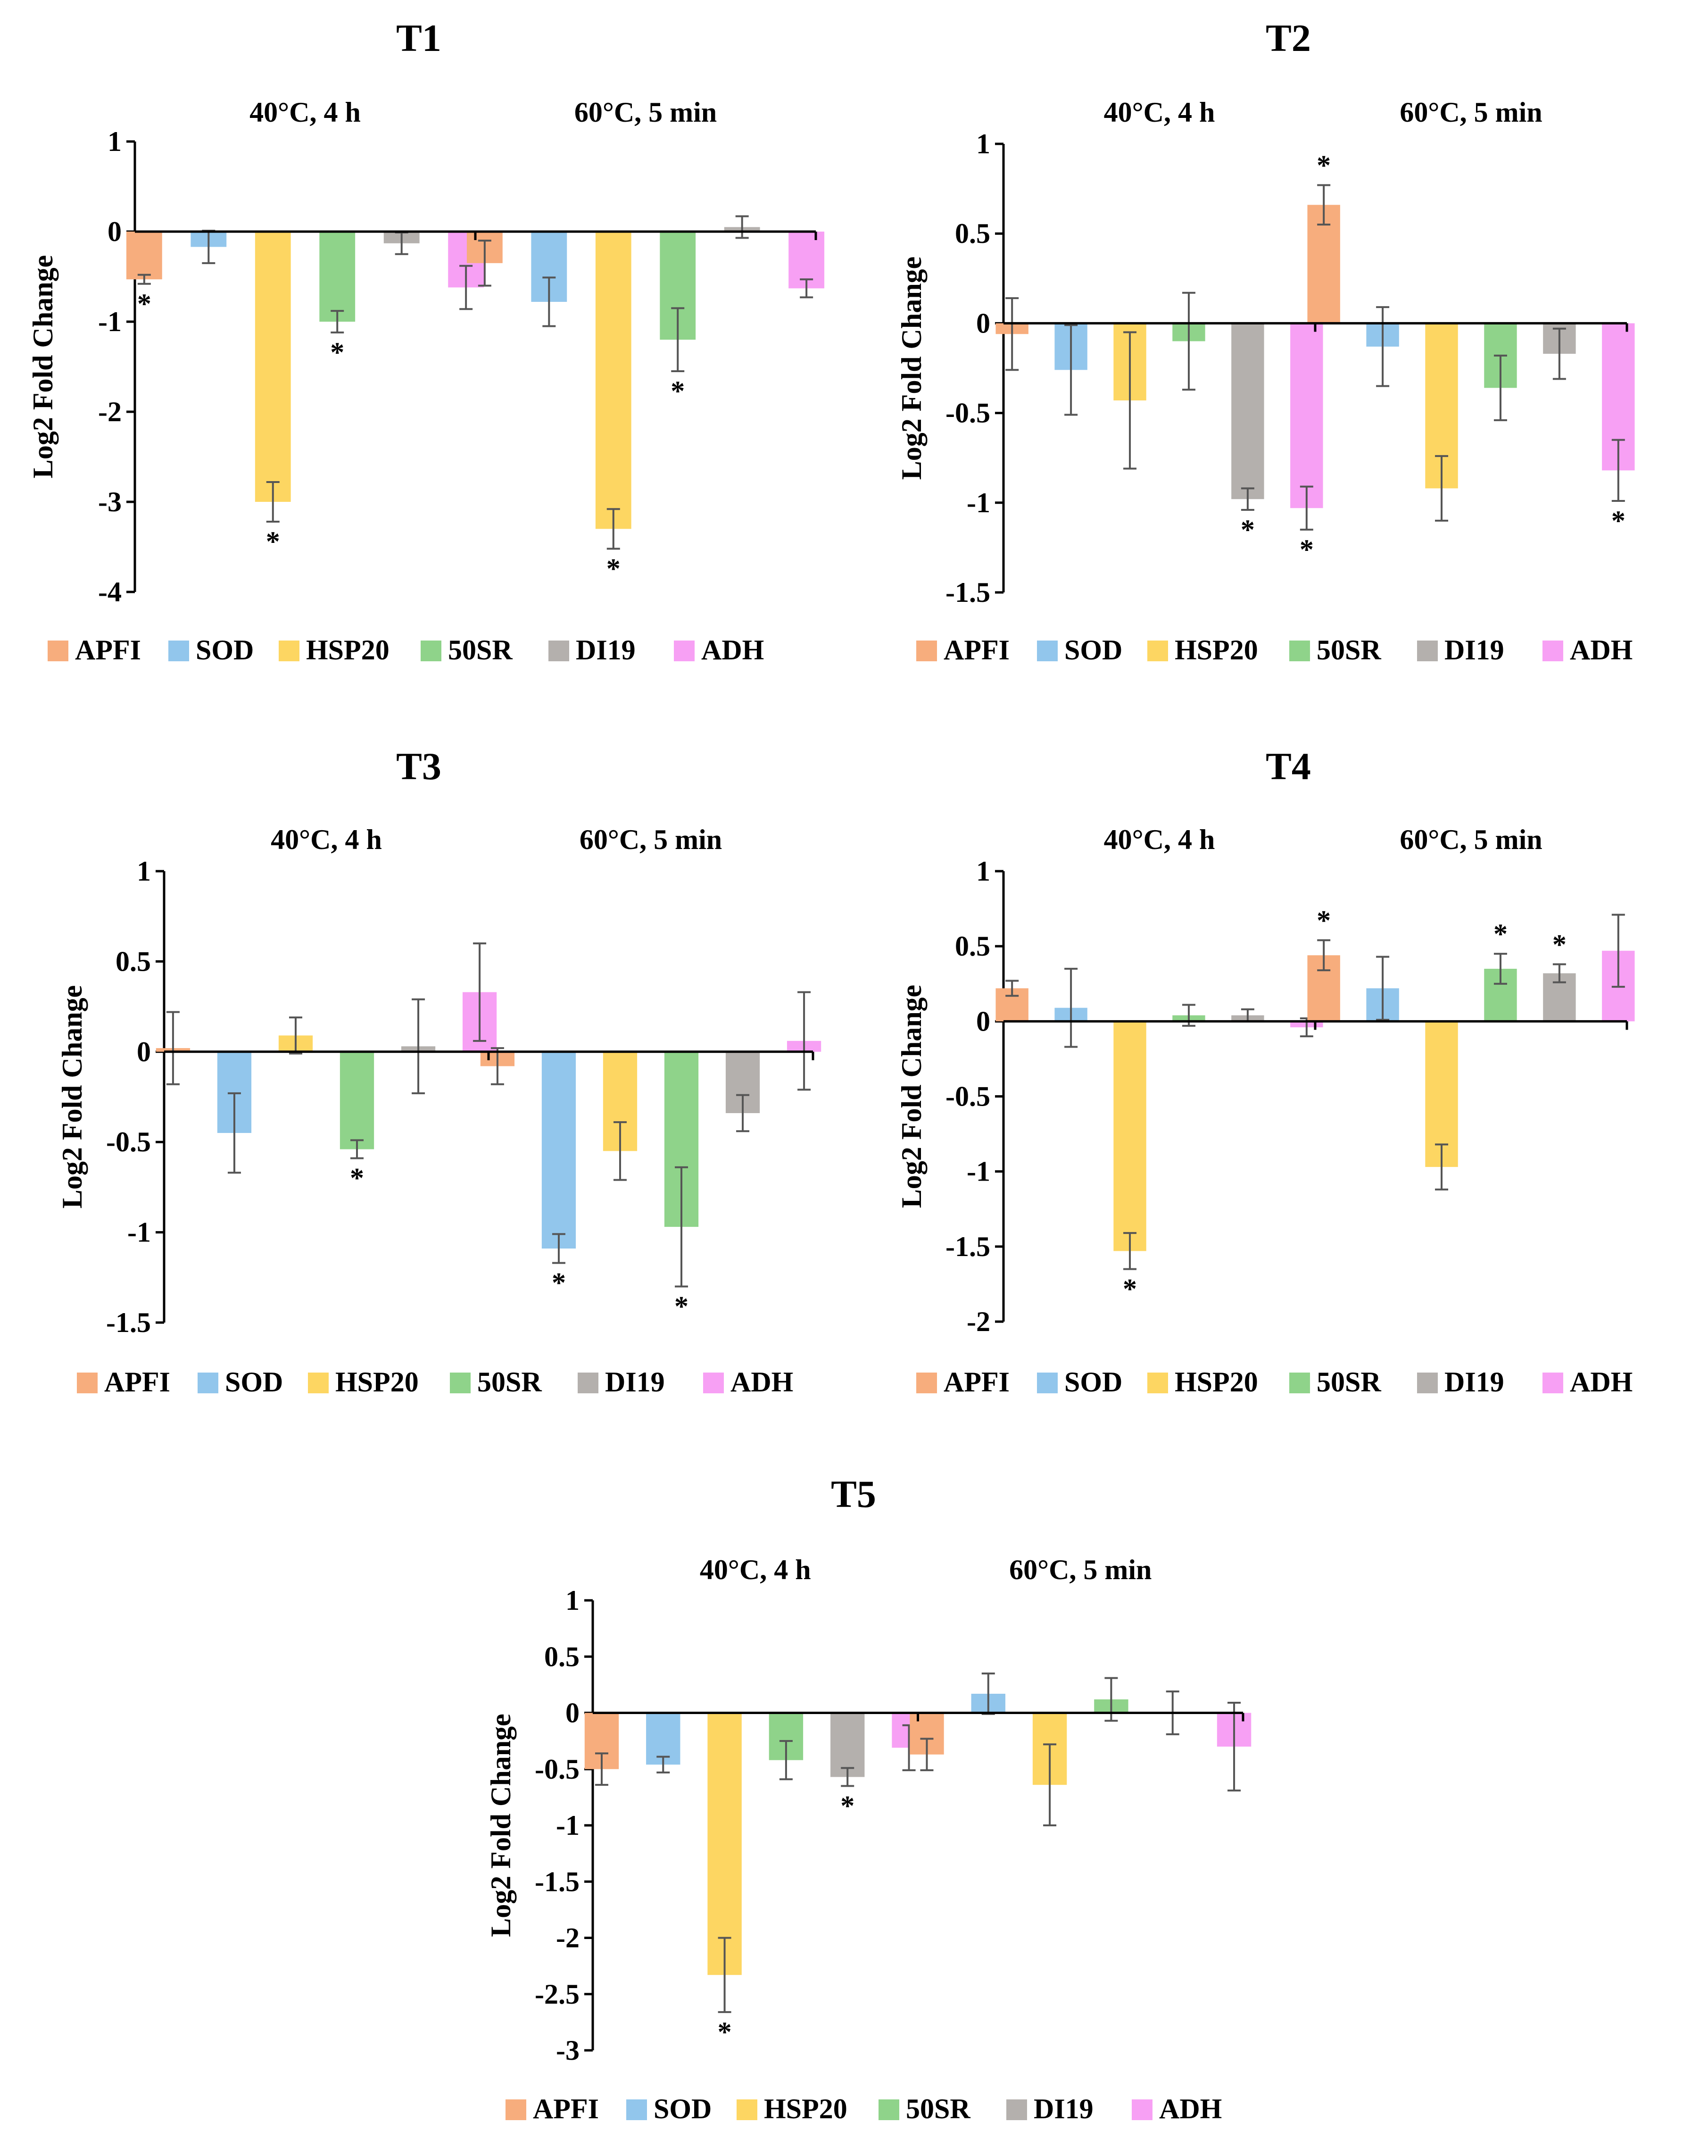 The image size is (1708, 2156). What do you see at coordinates (418, 38) in the screenshot?
I see `chart-title: T1` at bounding box center [418, 38].